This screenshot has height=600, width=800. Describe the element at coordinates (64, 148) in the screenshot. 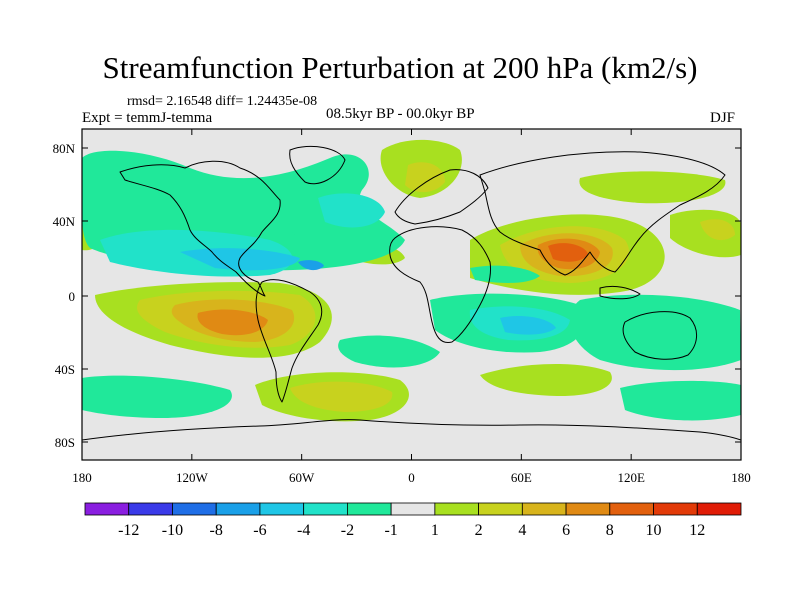

I see `y-tick-label: 80N` at that location.